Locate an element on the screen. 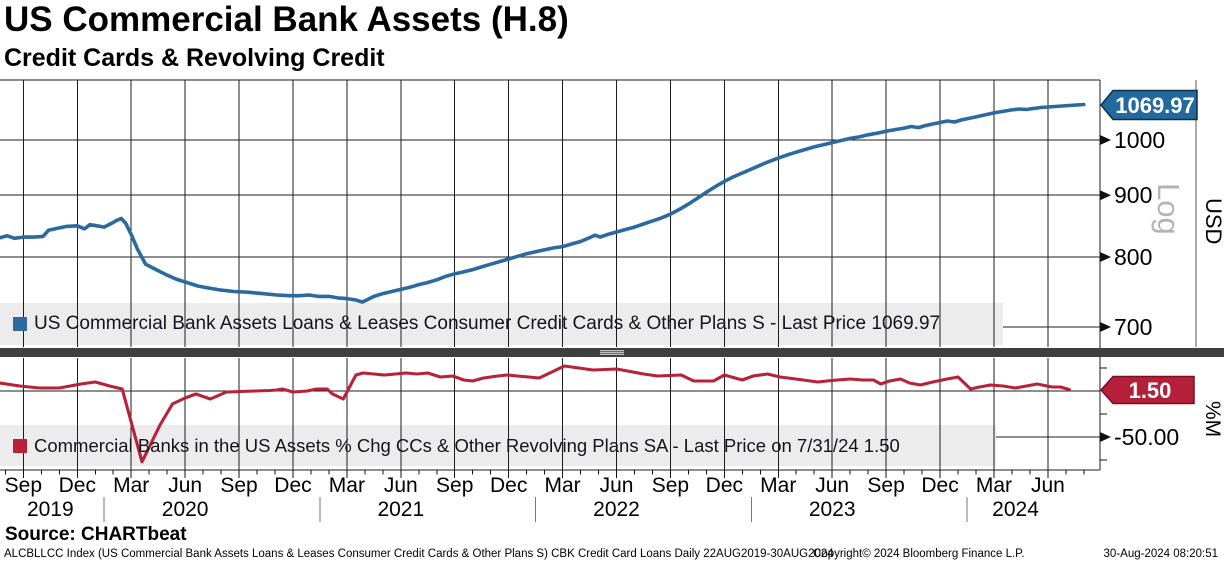 This screenshot has width=1224, height=565. usd-axis-label: USD is located at coordinates (1212, 221).